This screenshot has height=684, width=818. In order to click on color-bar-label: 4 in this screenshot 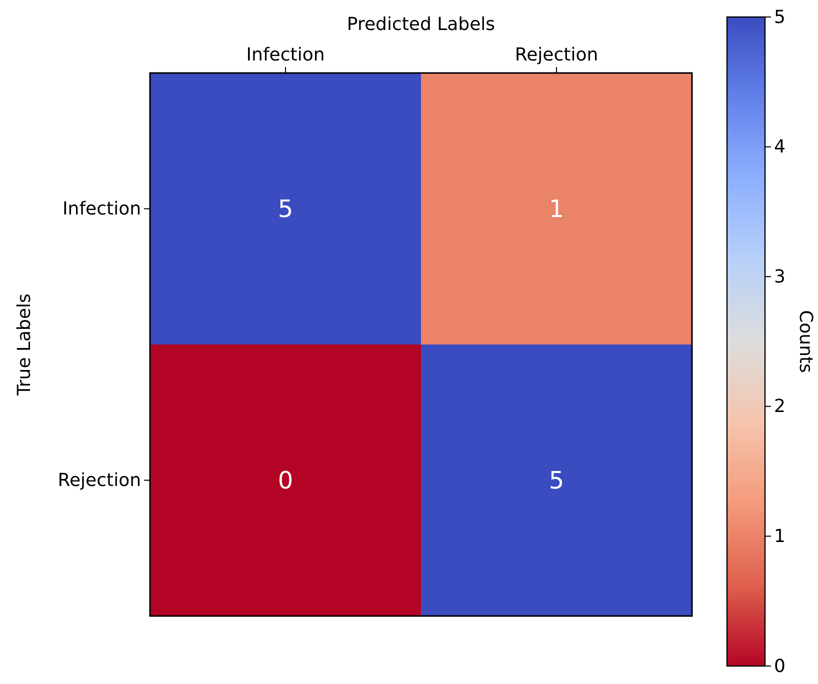, I will do `click(780, 147)`.